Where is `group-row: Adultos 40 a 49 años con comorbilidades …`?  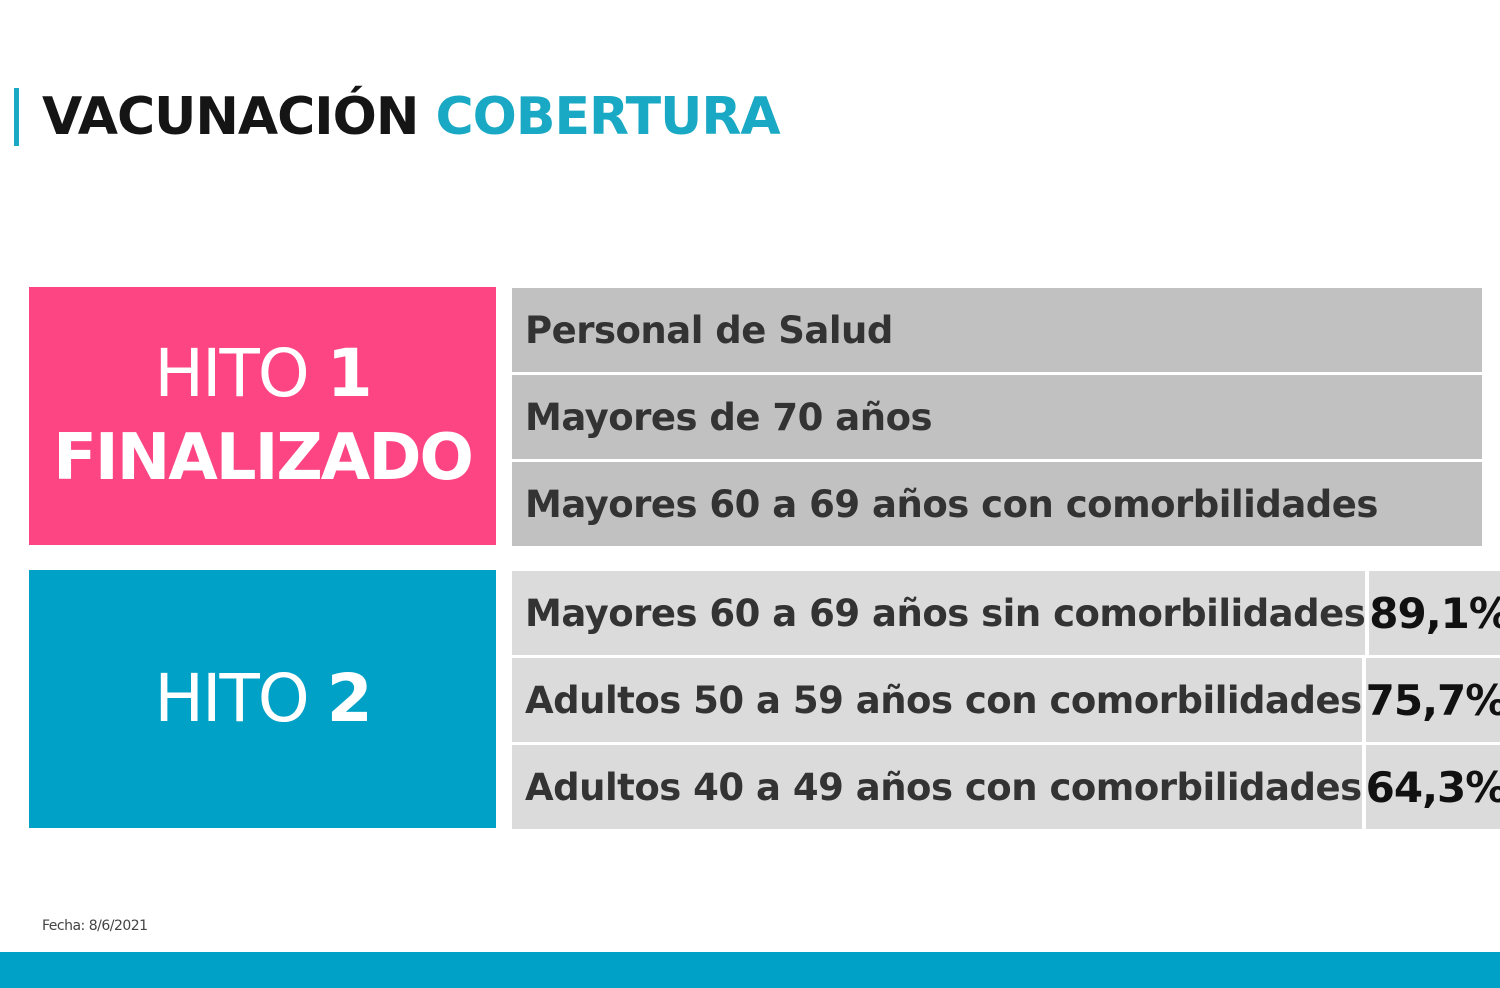 group-row: Adultos 40 a 49 años con comorbilidades … is located at coordinates (1006, 787).